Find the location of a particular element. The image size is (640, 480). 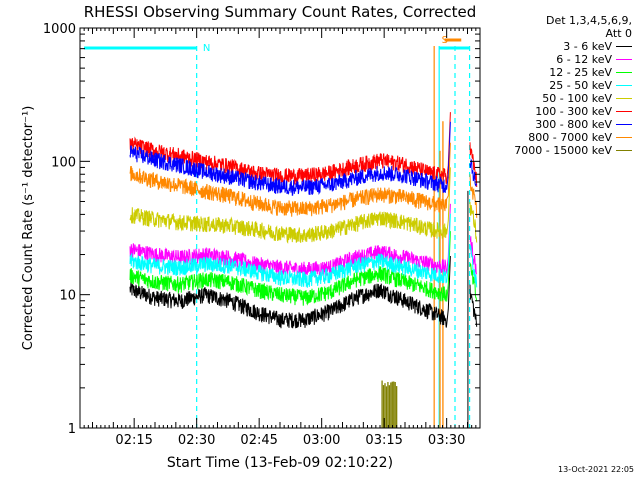

y-tick-label: 100 is located at coordinates (63, 162).